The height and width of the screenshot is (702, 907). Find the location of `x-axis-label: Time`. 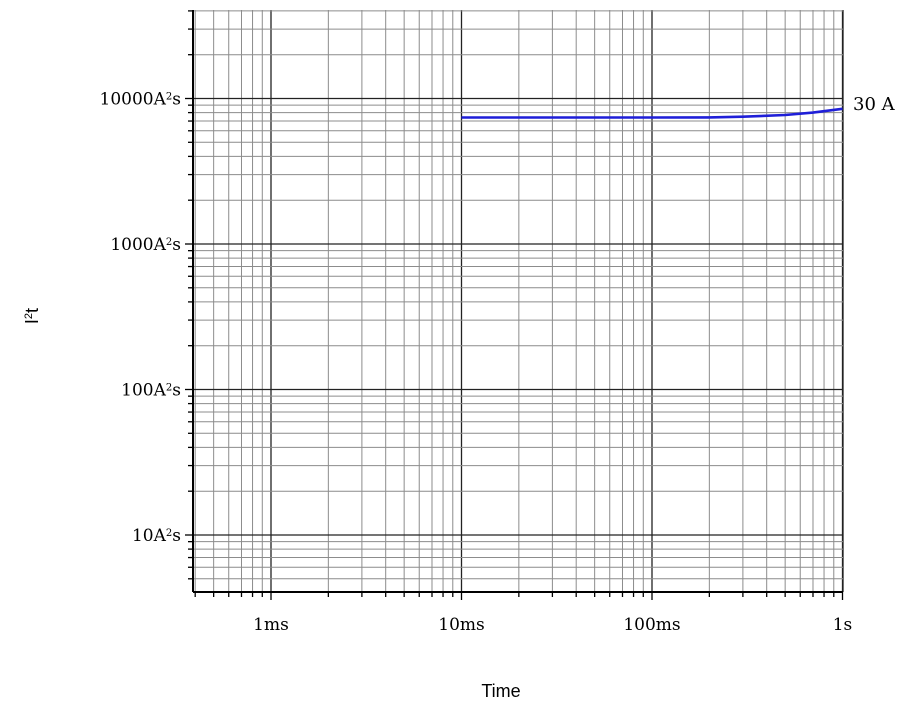

x-axis-label: Time is located at coordinates (500, 691).